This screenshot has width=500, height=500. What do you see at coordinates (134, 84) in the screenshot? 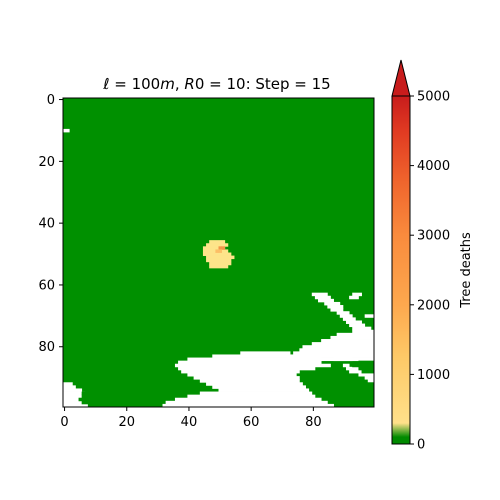
I see `title-ell-value: = 100` at bounding box center [134, 84].